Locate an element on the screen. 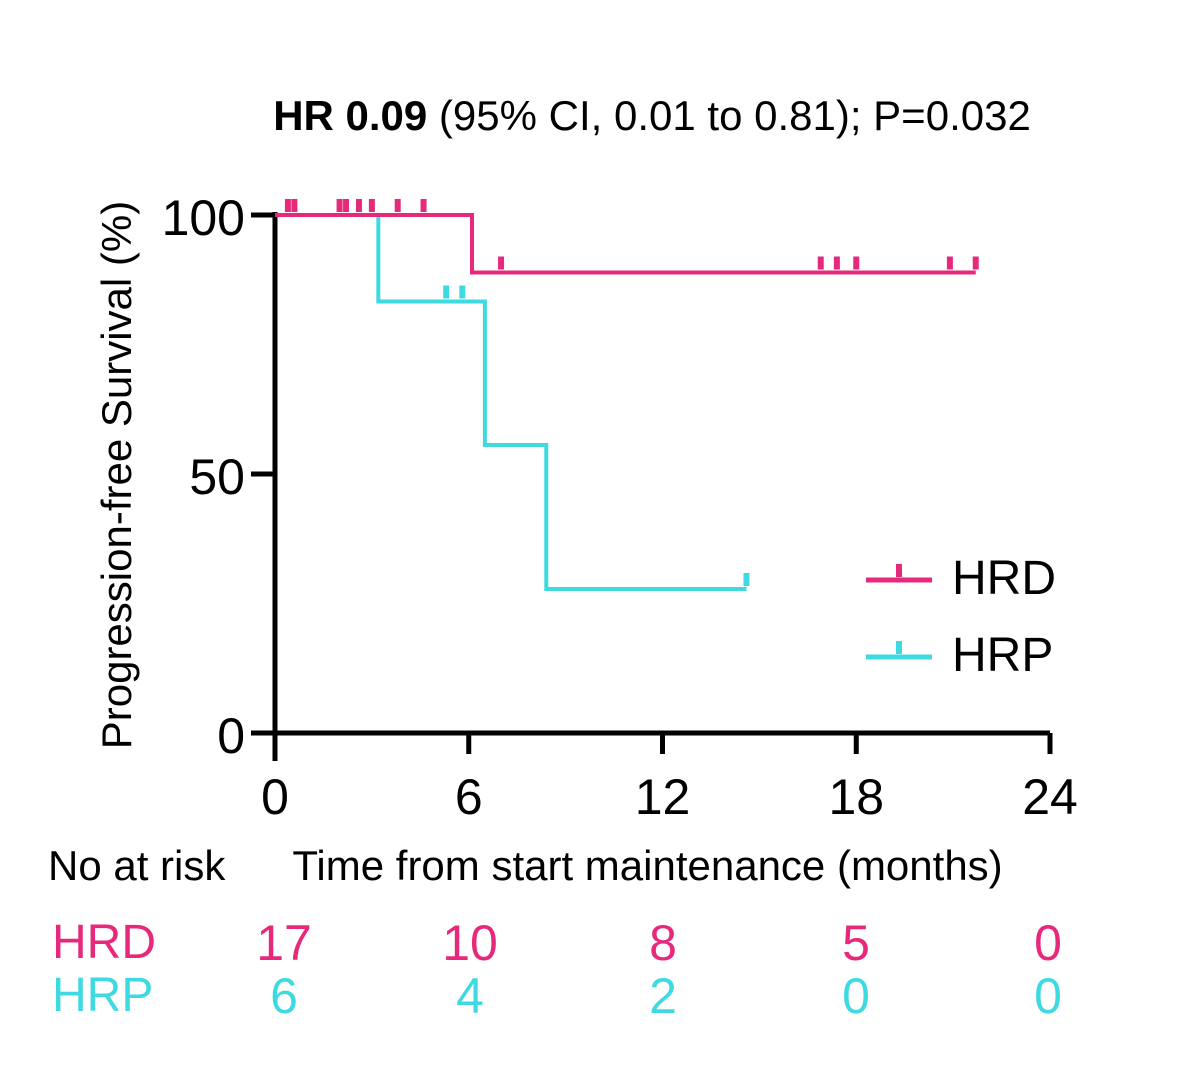 The image size is (1200, 1080). risk-cell-hrd-6: 10 is located at coordinates (470, 943).